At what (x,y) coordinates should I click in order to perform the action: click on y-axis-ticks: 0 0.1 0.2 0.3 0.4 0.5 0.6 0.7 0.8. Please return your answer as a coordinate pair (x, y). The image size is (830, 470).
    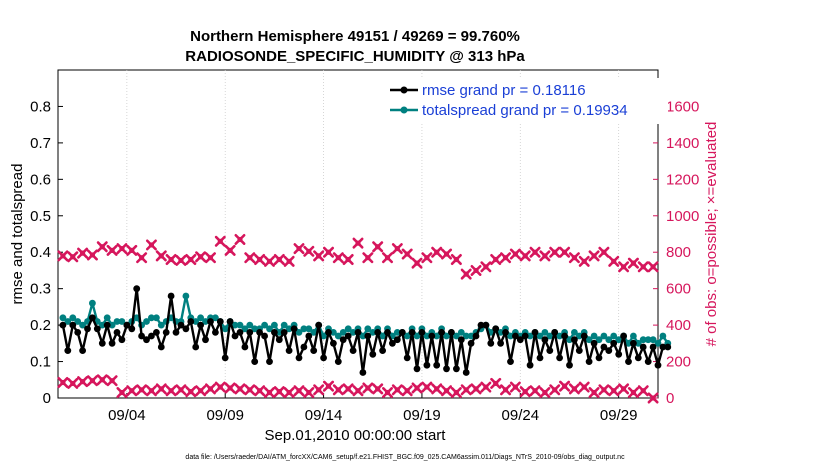
    Looking at the image, I should click on (46, 252).